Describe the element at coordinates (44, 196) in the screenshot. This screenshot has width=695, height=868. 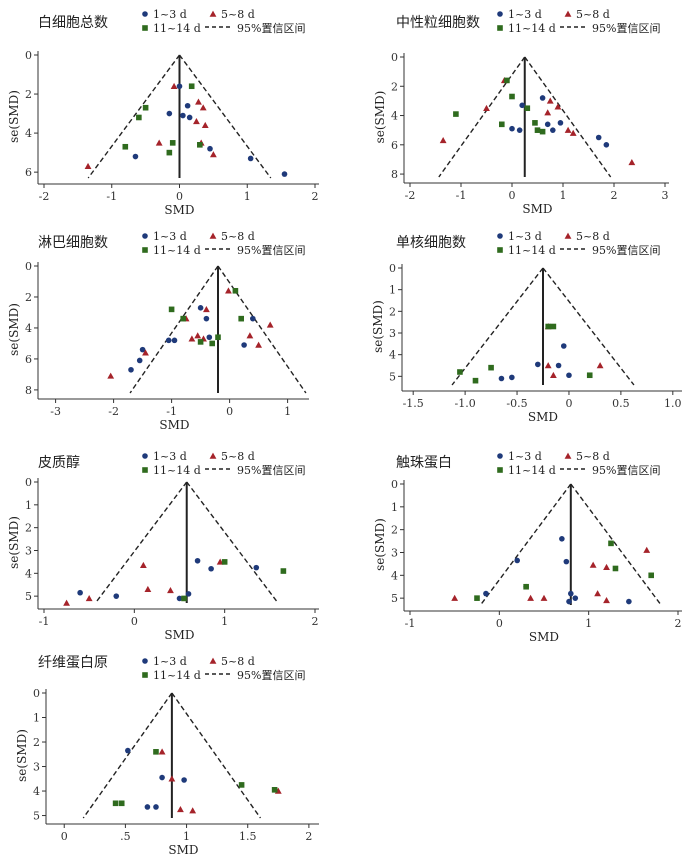
I see `x-tick-label: -2` at that location.